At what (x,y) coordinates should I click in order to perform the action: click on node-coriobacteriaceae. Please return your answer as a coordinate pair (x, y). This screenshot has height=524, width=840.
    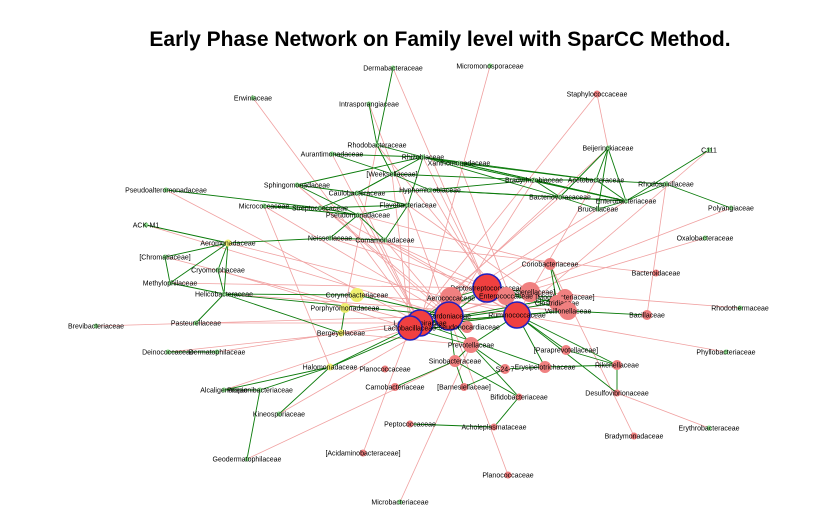
    Looking at the image, I should click on (550, 264).